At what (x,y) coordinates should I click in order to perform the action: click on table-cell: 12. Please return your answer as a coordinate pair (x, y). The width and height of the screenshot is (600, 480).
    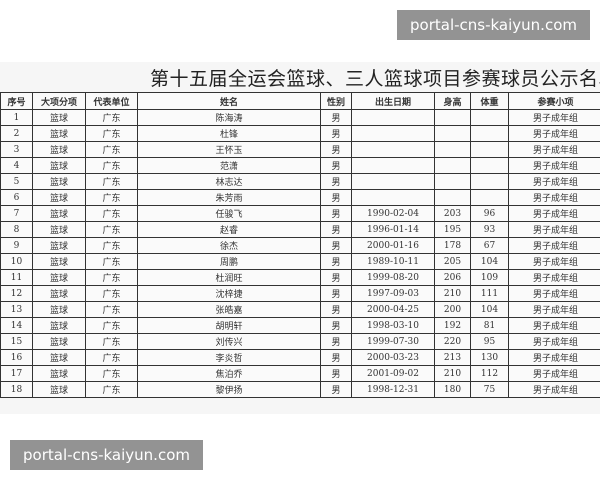
    Looking at the image, I should click on (16, 293).